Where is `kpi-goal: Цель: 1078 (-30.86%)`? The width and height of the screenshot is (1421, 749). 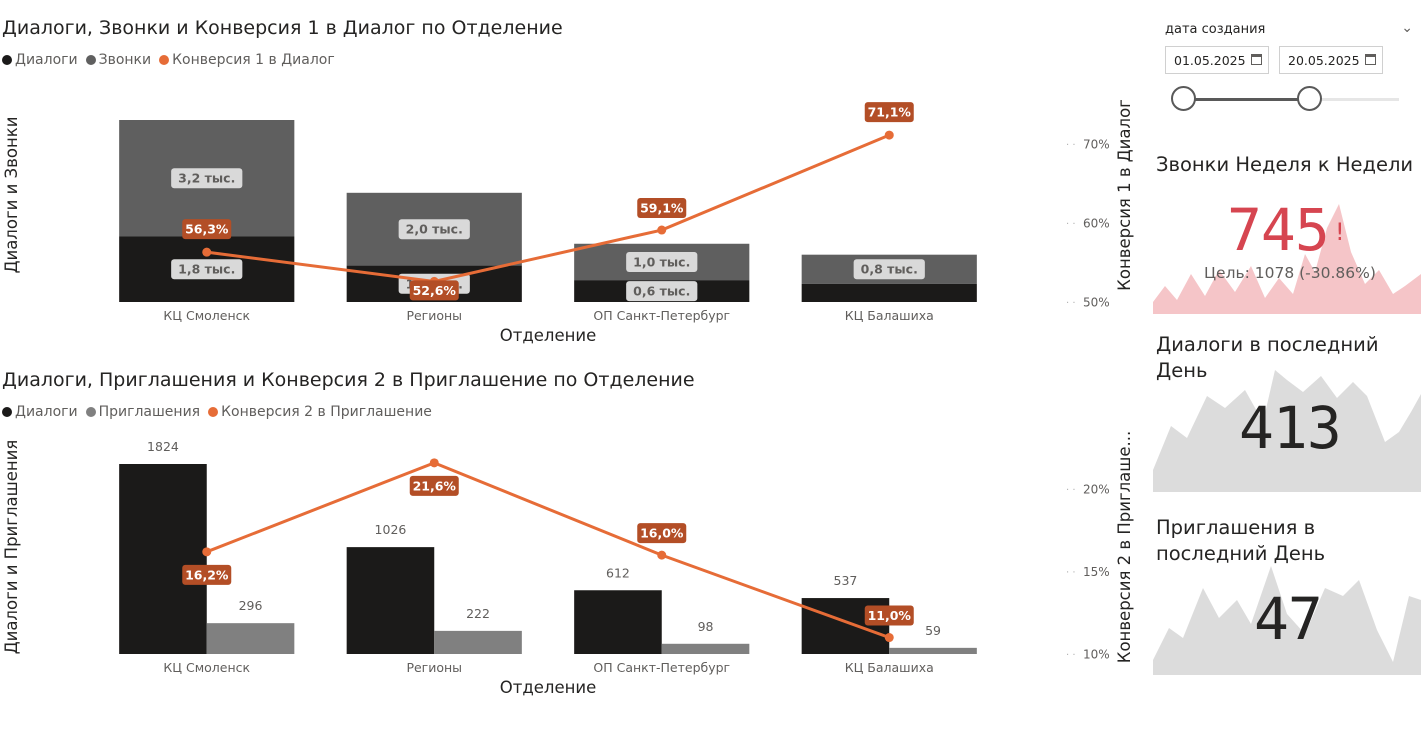
kpi-goal: Цель: 1078 (-30.86%) is located at coordinates (1290, 273).